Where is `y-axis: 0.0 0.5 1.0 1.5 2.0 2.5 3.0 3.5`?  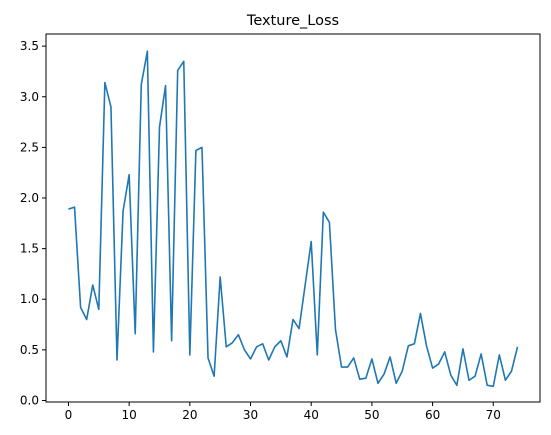 y-axis: 0.0 0.5 1.0 1.5 2.0 2.5 3.0 3.5 is located at coordinates (33, 223).